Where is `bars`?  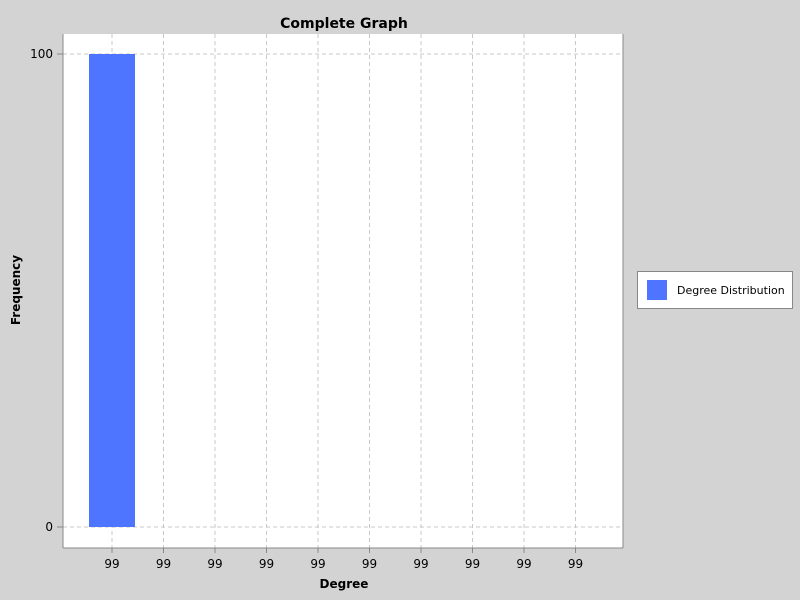
bars is located at coordinates (112, 290).